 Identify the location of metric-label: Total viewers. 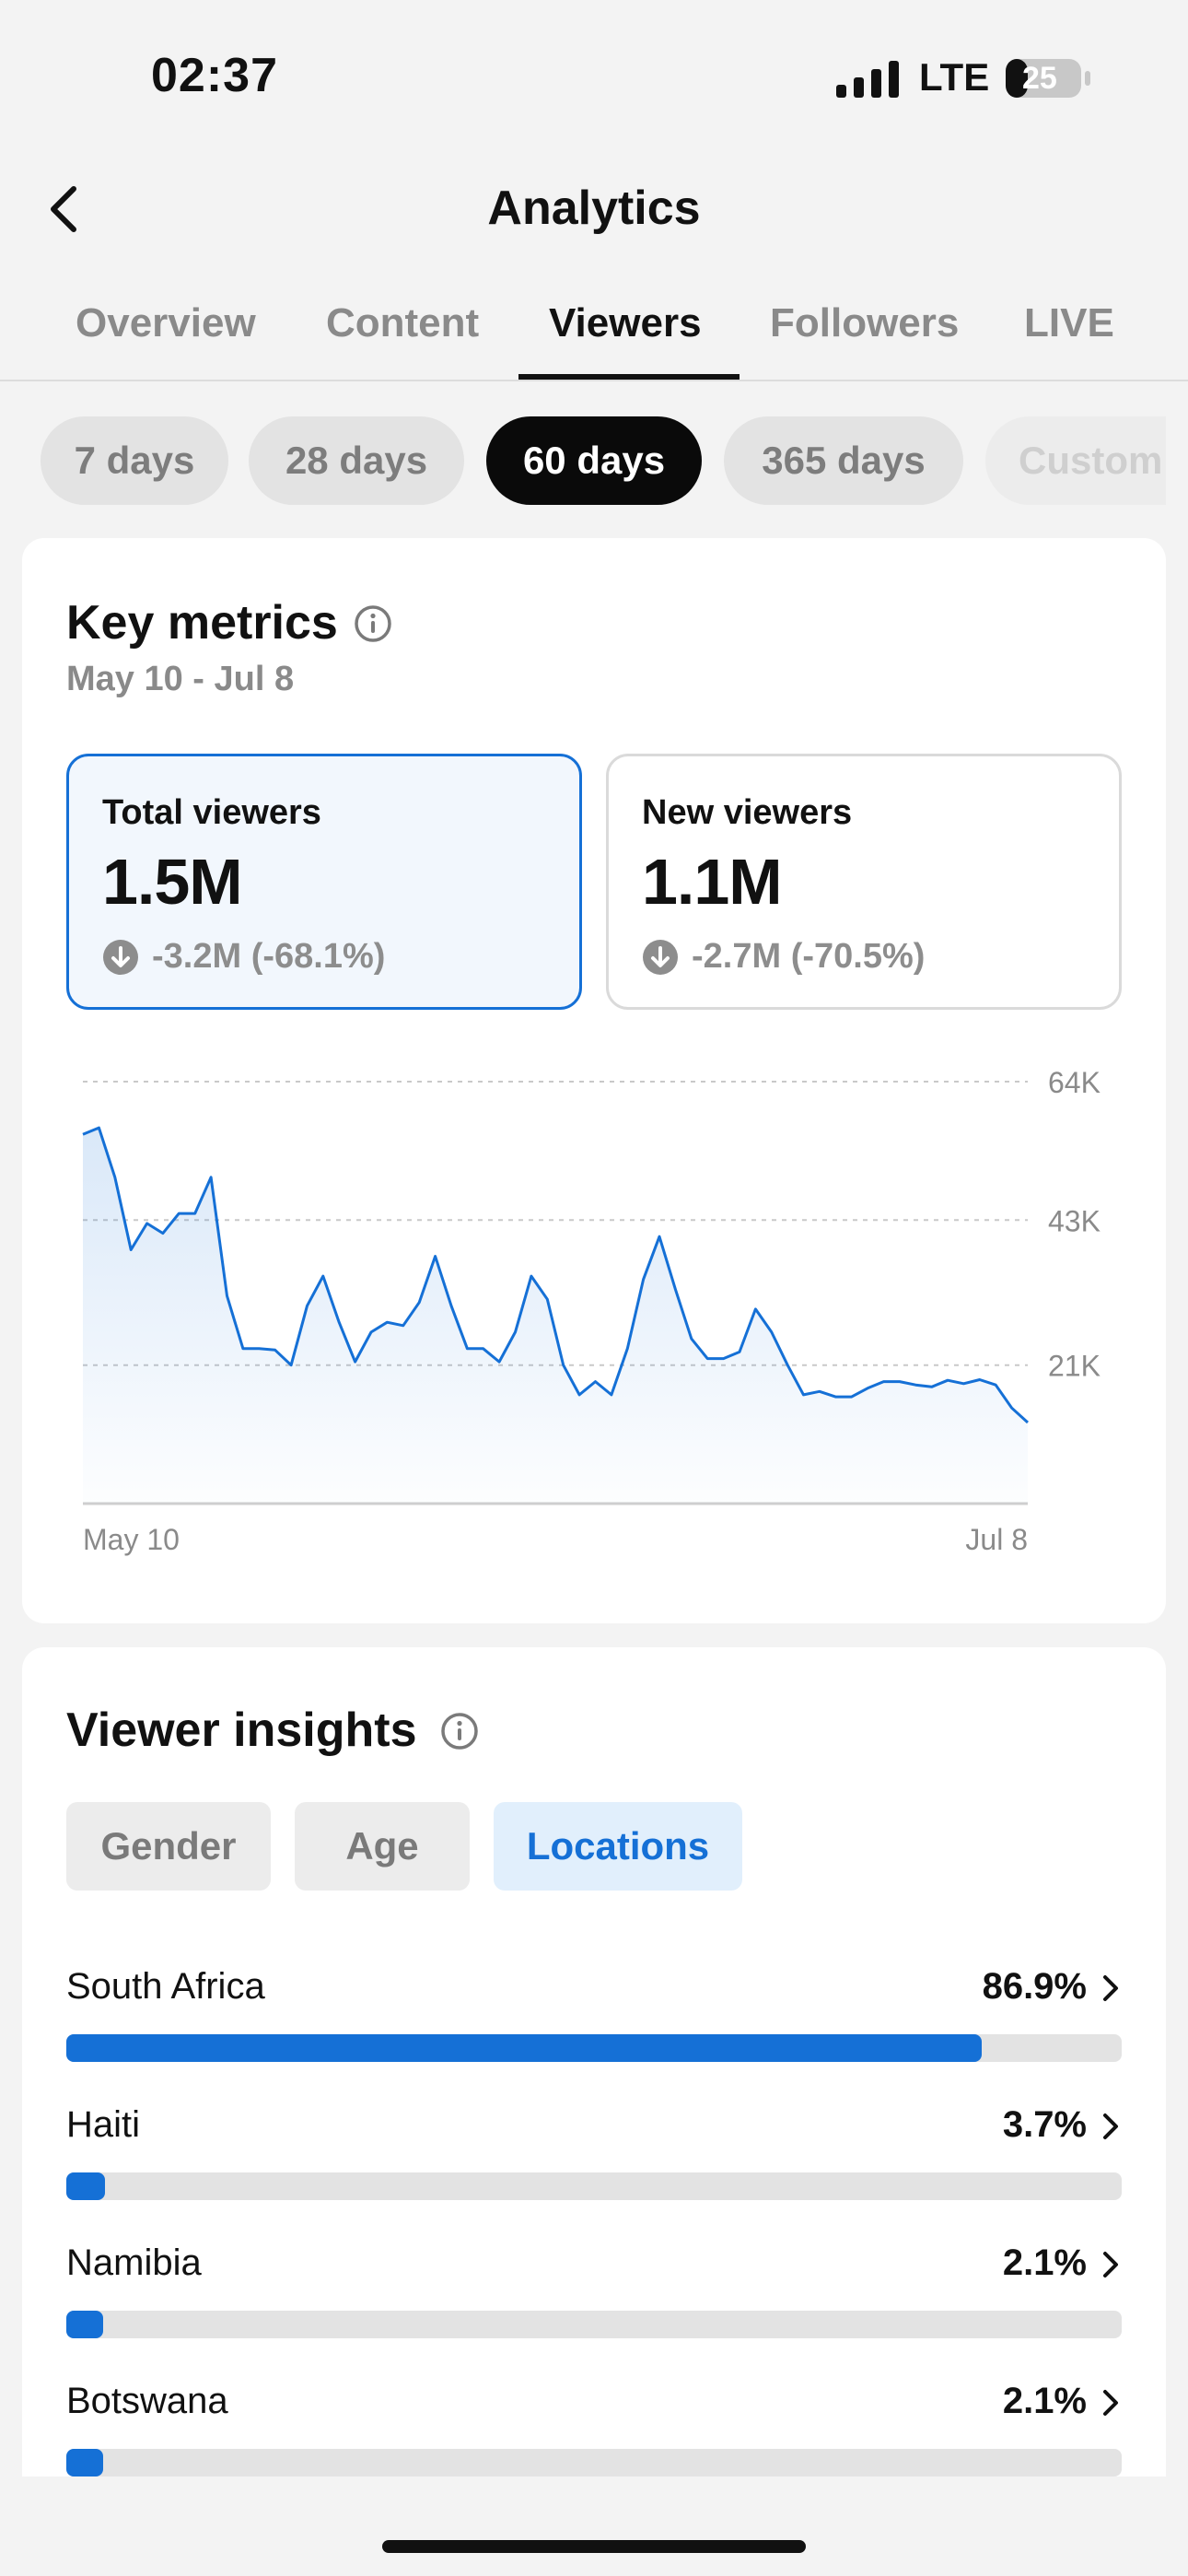
(211, 812).